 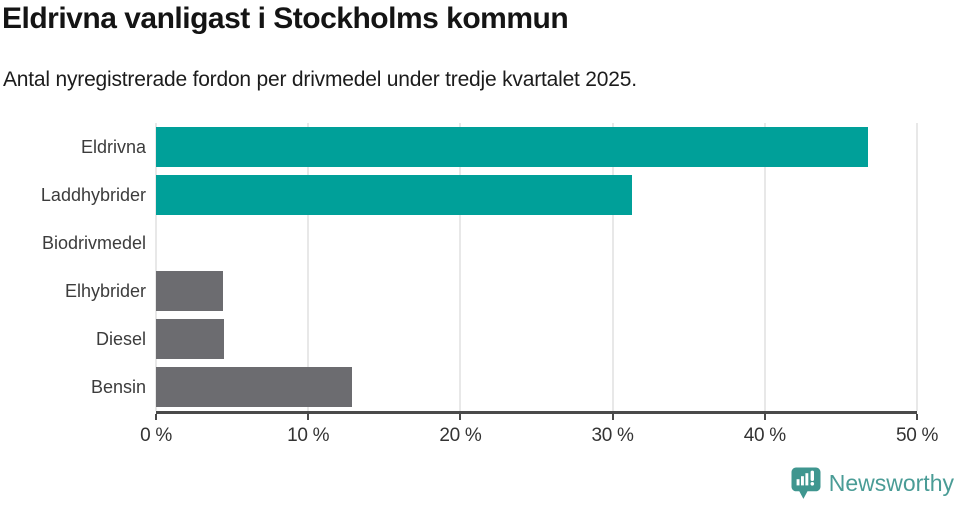 I want to click on category-label-elhybrider: Elhybrider, so click(x=105, y=290).